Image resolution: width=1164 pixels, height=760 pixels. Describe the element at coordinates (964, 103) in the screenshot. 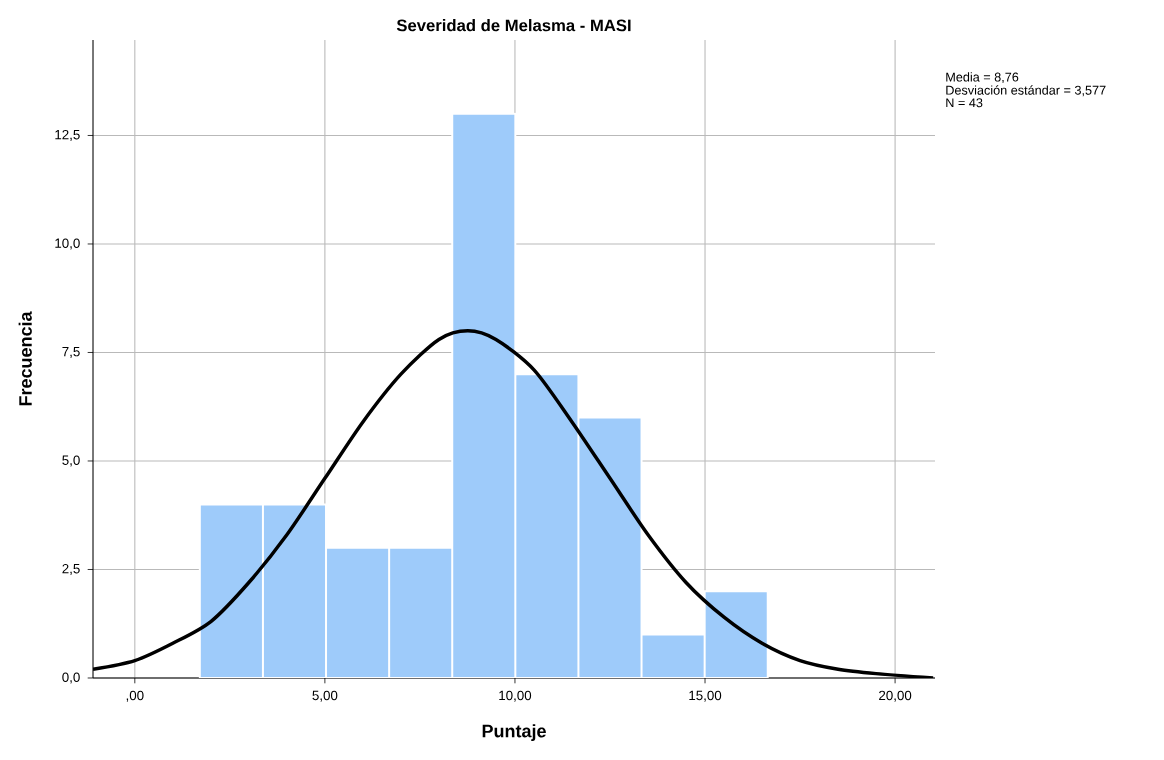

I see `text: N = 43` at that location.